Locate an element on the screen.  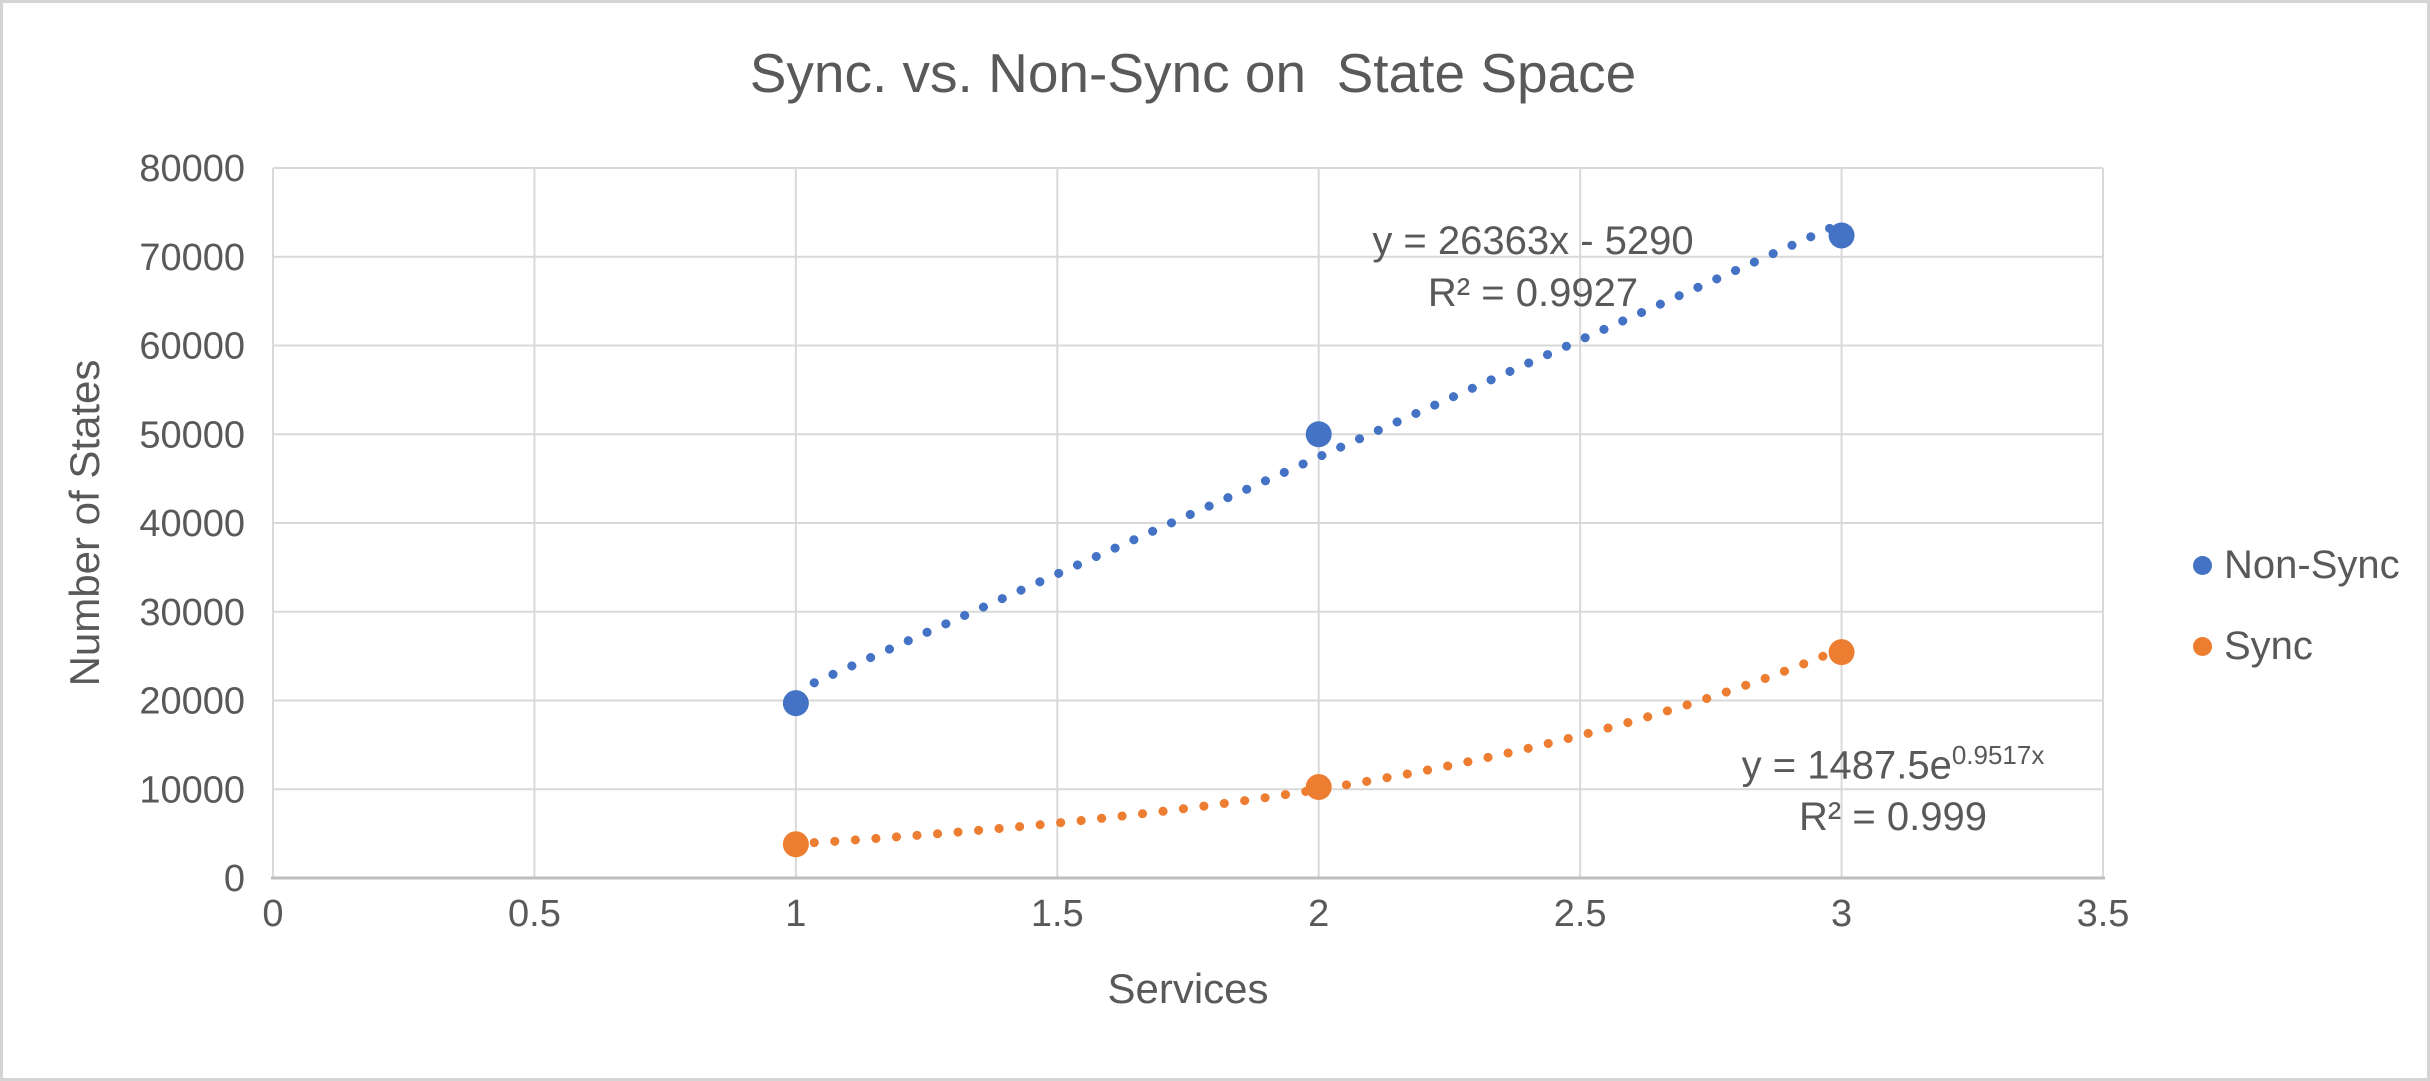
y-tick-label: 50000 is located at coordinates (192, 435).